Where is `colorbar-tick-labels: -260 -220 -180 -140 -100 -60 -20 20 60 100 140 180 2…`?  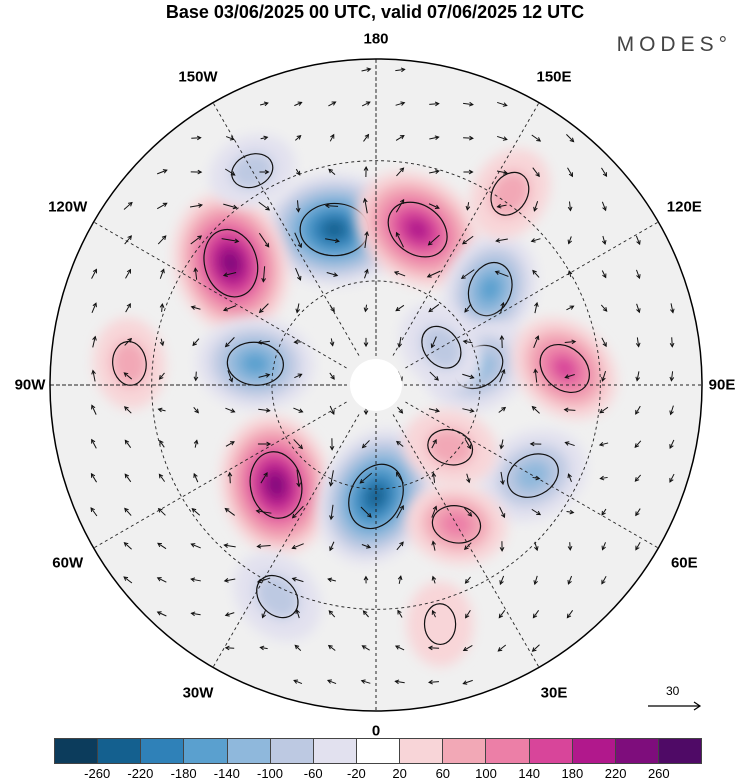 colorbar-tick-labels: -260 -220 -180 -140 -100 -60 -20 20 60 100 140 180 2… is located at coordinates (378, 774).